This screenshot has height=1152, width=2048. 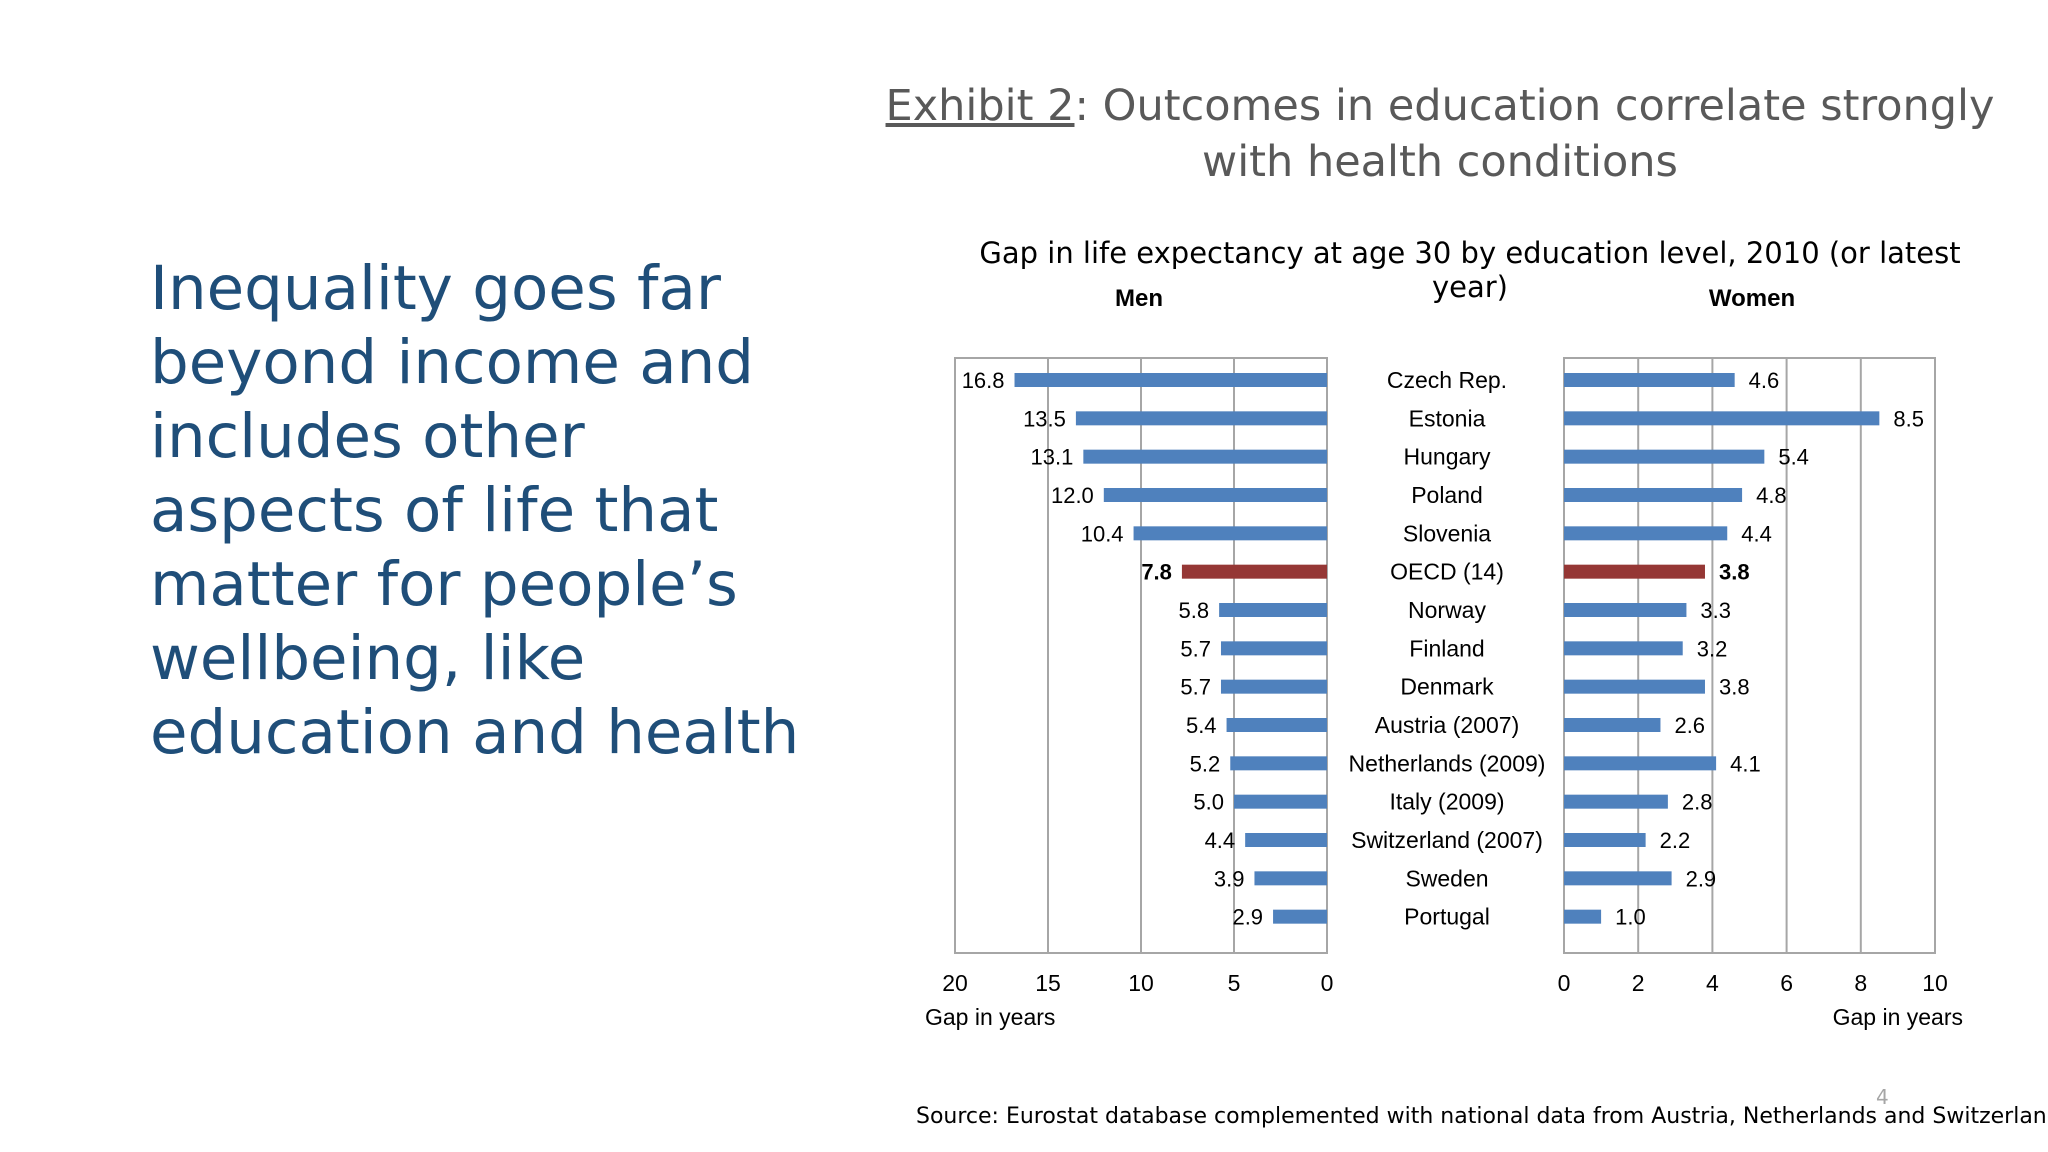 I want to click on category-label: Norway, so click(x=1447, y=610).